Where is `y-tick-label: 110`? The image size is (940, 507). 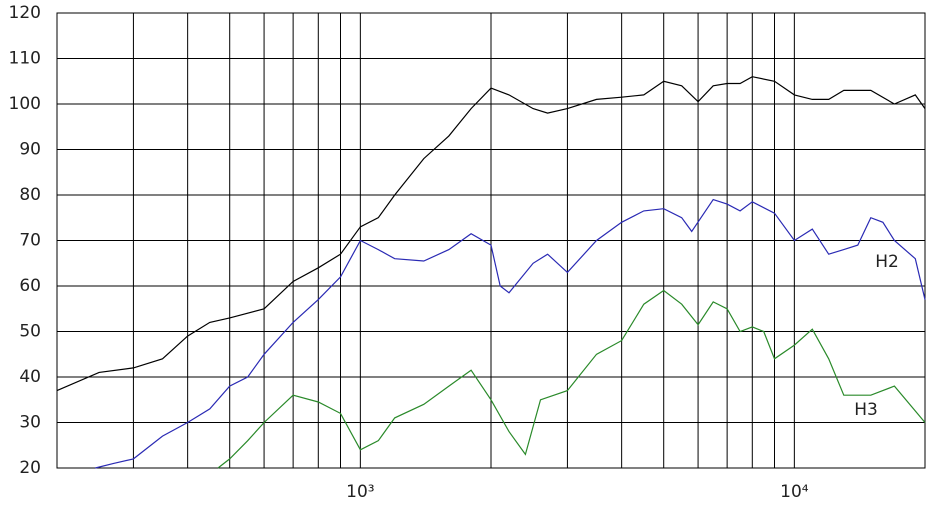
y-tick-label: 110 is located at coordinates (25, 59).